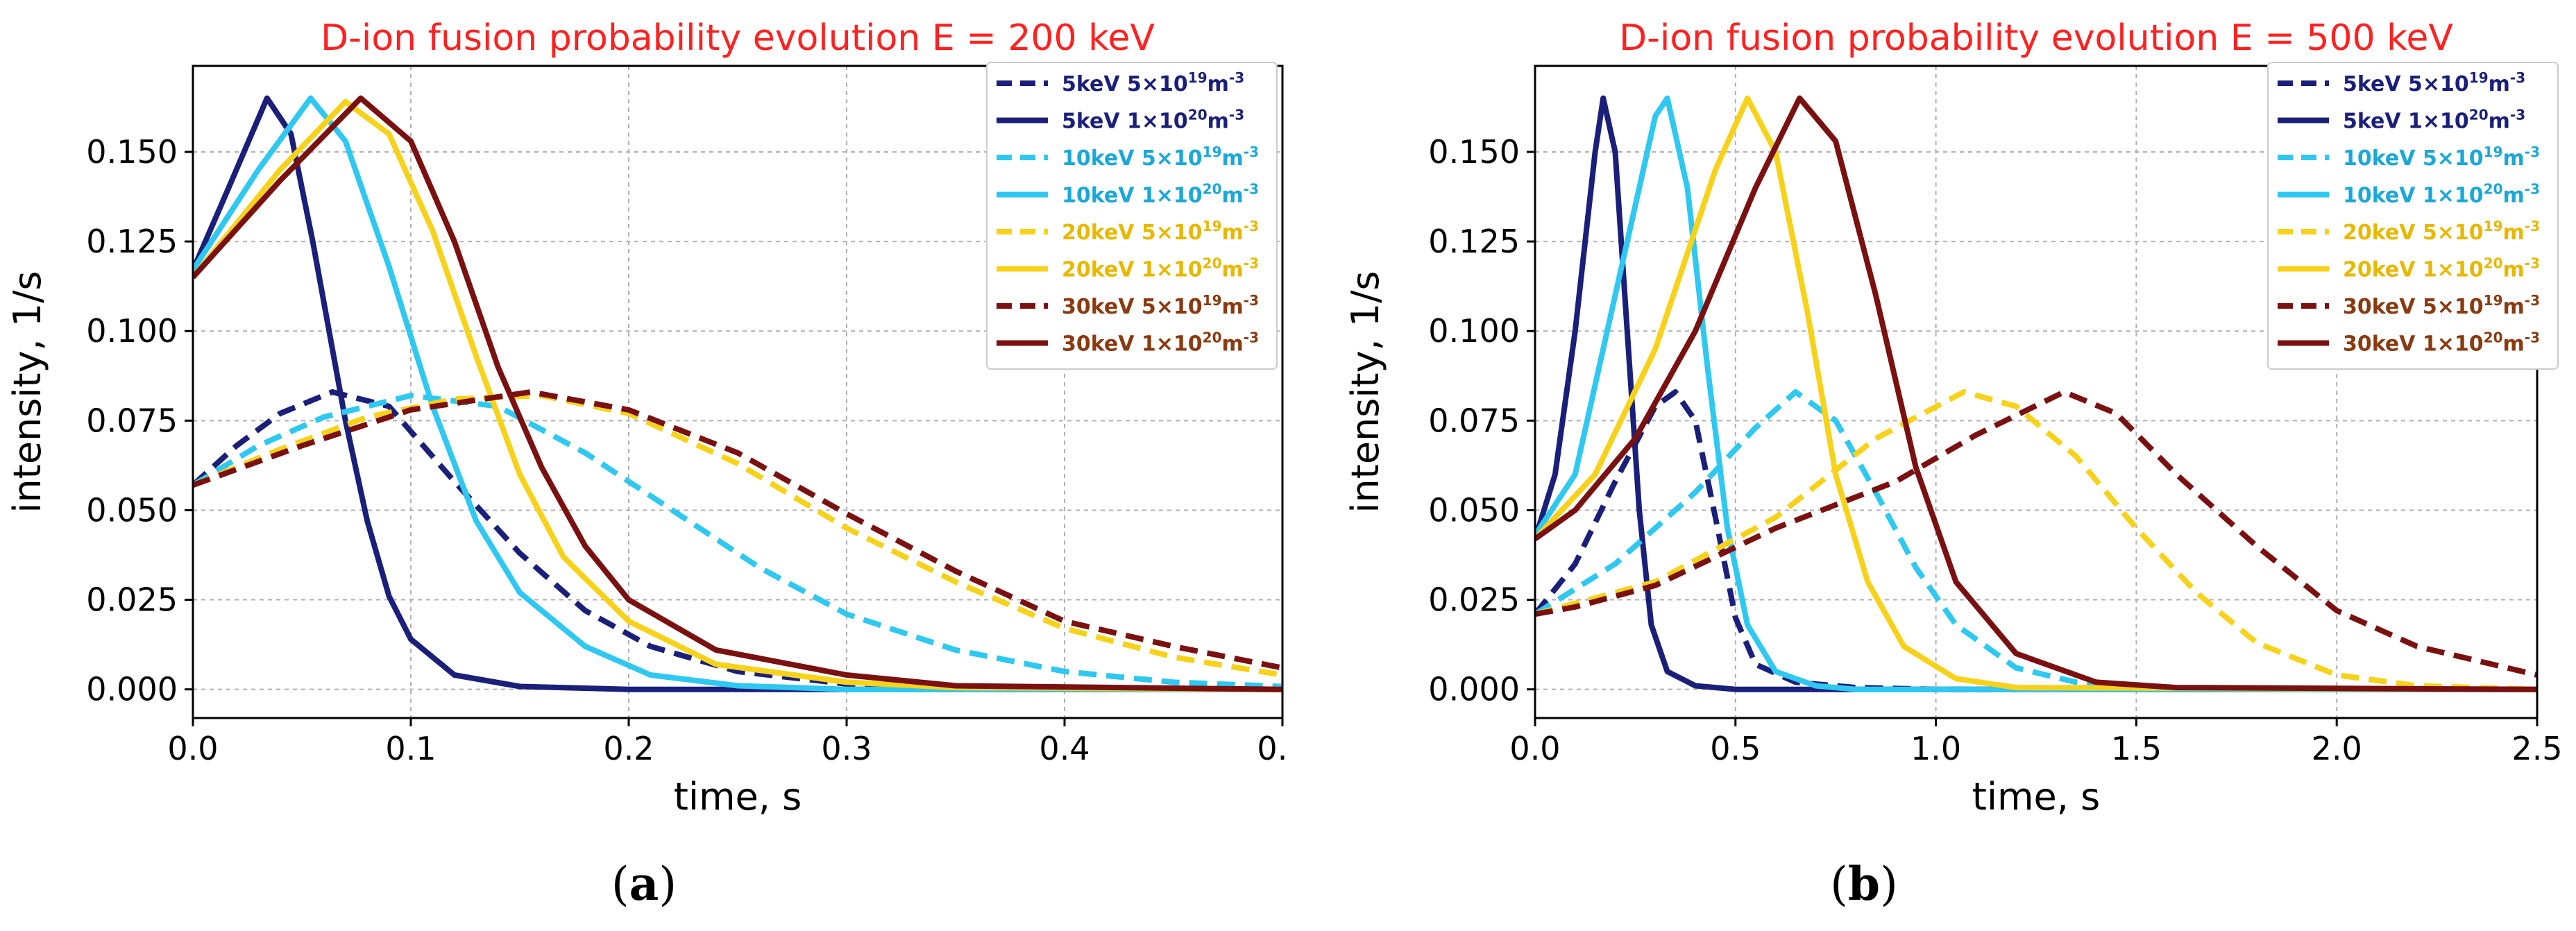 The height and width of the screenshot is (931, 2576). What do you see at coordinates (1365, 392) in the screenshot?
I see `y-axis-label: intensity, 1/s` at bounding box center [1365, 392].